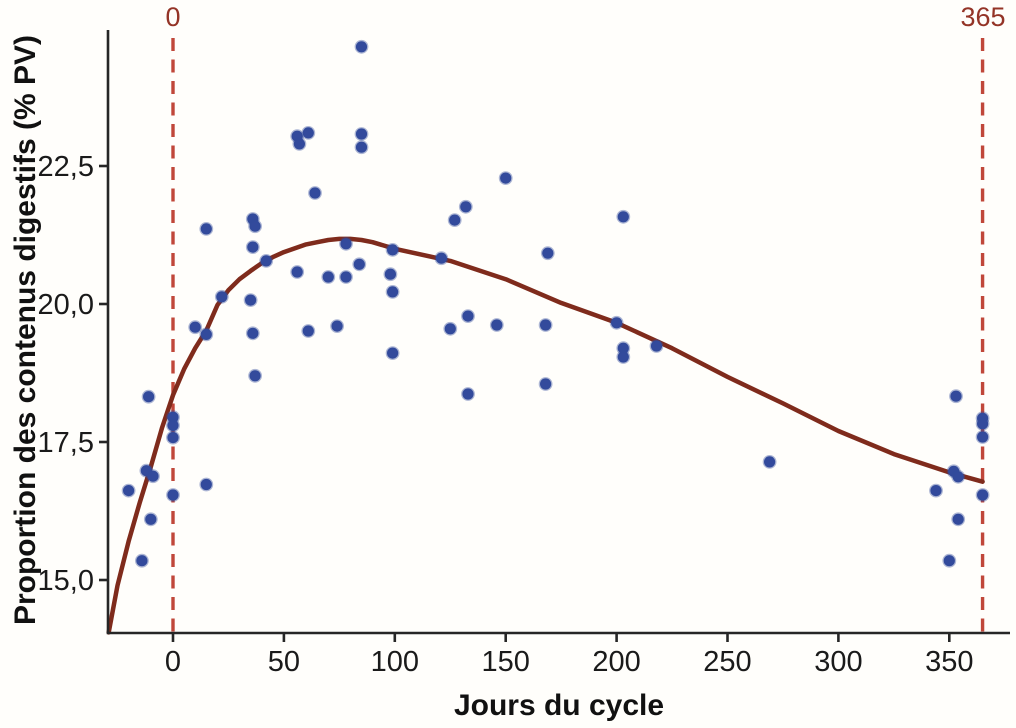  Describe the element at coordinates (25, 330) in the screenshot. I see `y-axis-title: Proportion des contenus digestifs (% PV)` at that location.